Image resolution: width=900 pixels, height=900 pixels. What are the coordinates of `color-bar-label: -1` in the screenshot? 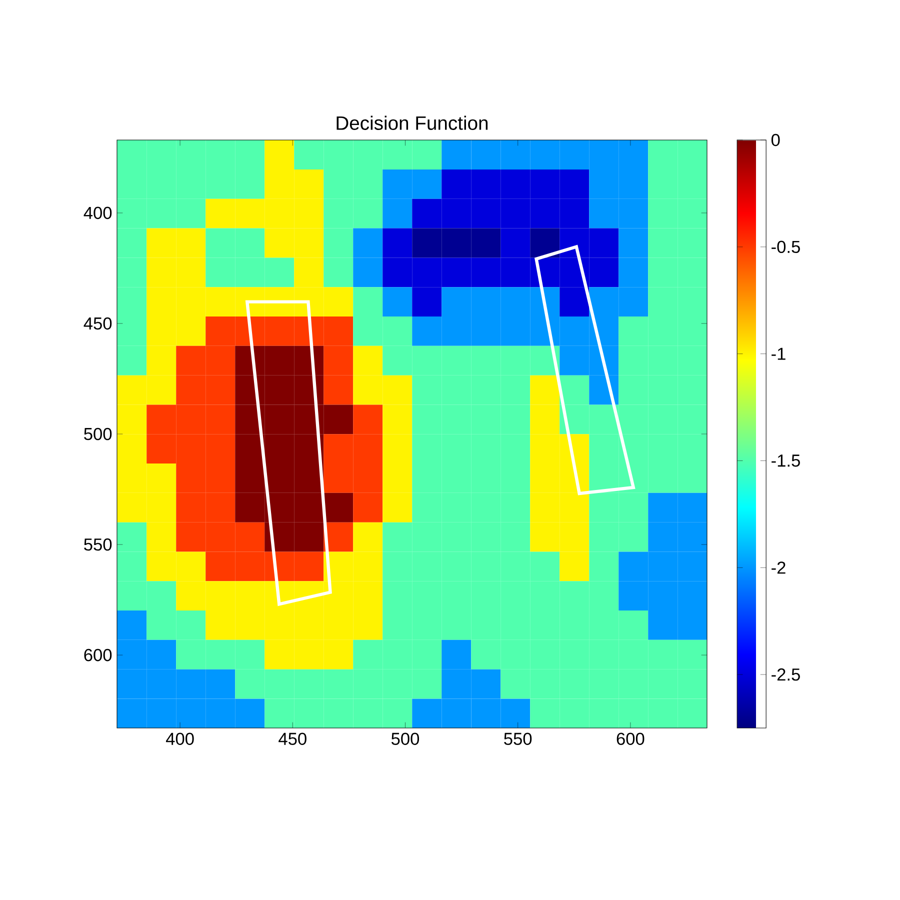 It's located at (779, 354).